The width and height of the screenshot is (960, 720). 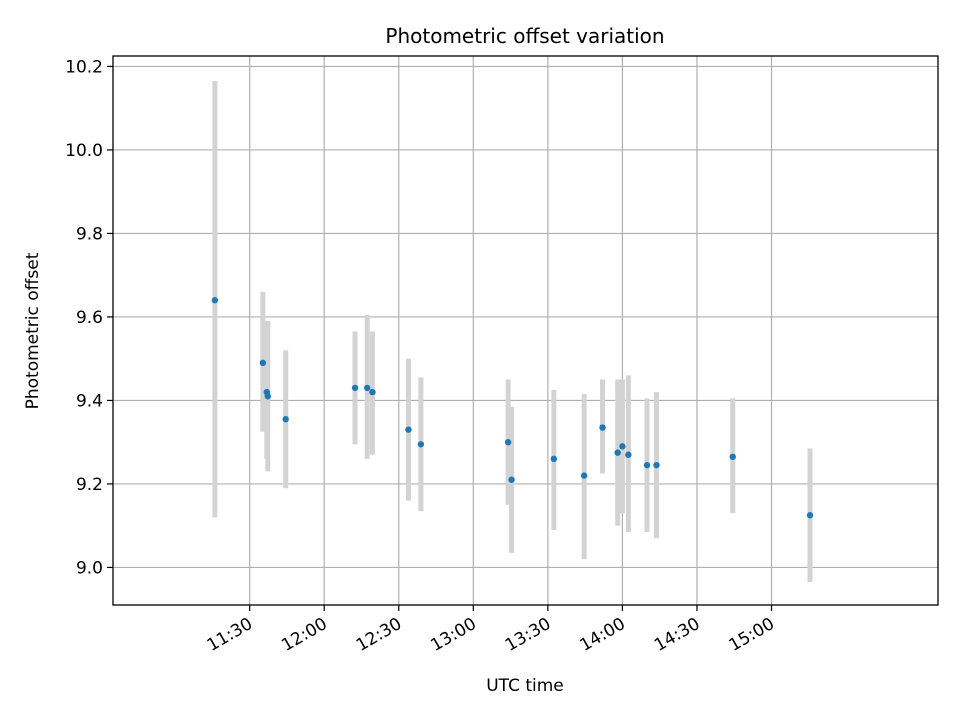 What do you see at coordinates (602, 635) in the screenshot?
I see `x-tick-label: 14:00` at bounding box center [602, 635].